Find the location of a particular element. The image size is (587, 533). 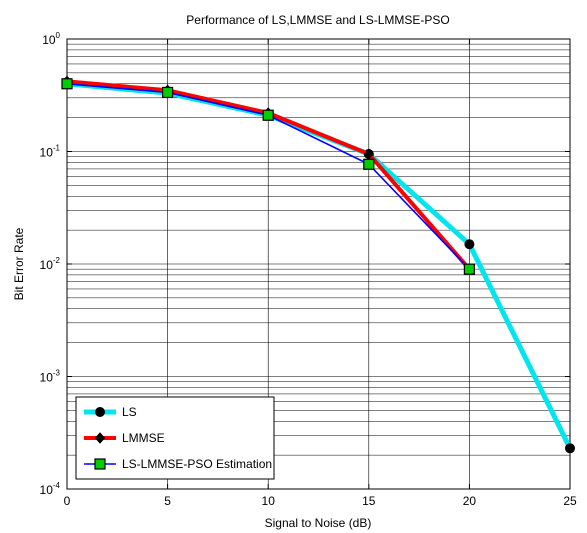

marker-diamond is located at coordinates (100, 438).